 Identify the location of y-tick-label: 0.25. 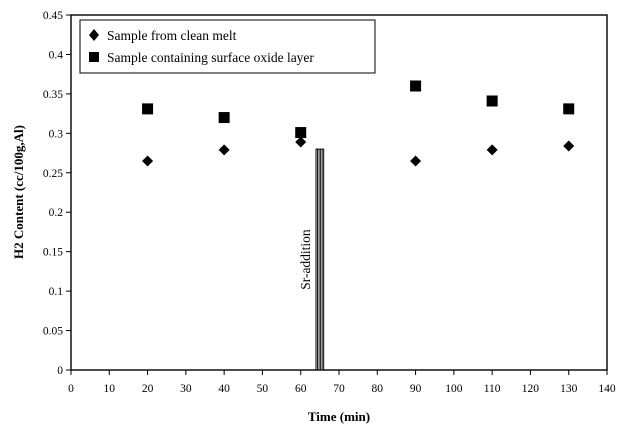
(53, 174).